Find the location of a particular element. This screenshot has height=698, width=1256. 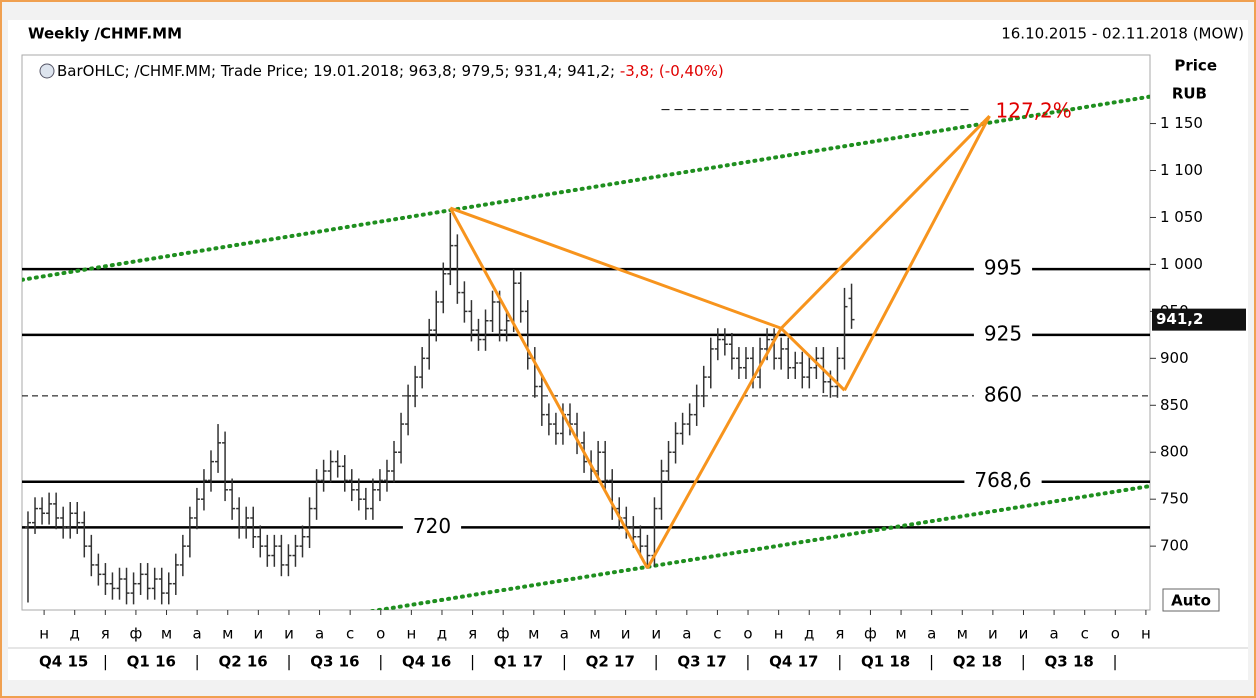

legend-icon is located at coordinates (47, 71).